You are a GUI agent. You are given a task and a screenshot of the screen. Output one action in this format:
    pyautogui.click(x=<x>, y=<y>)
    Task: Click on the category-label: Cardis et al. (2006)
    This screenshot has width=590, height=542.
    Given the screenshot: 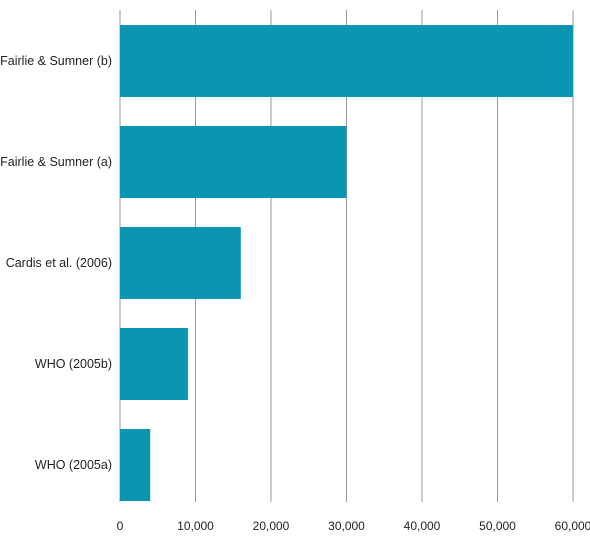 What is the action you would take?
    pyautogui.click(x=59, y=263)
    